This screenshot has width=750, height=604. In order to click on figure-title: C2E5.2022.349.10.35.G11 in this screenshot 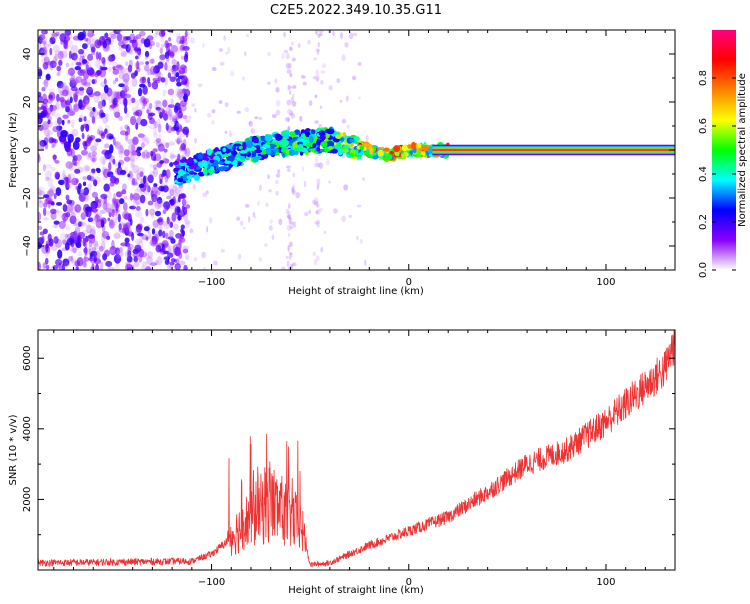, I will do `click(356, 10)`.